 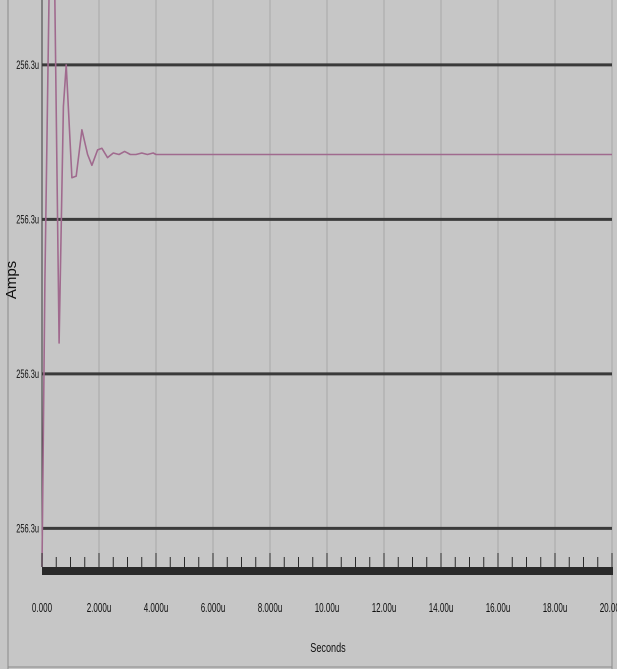 What do you see at coordinates (156, 608) in the screenshot?
I see `x-tick-label: 4.000u` at bounding box center [156, 608].